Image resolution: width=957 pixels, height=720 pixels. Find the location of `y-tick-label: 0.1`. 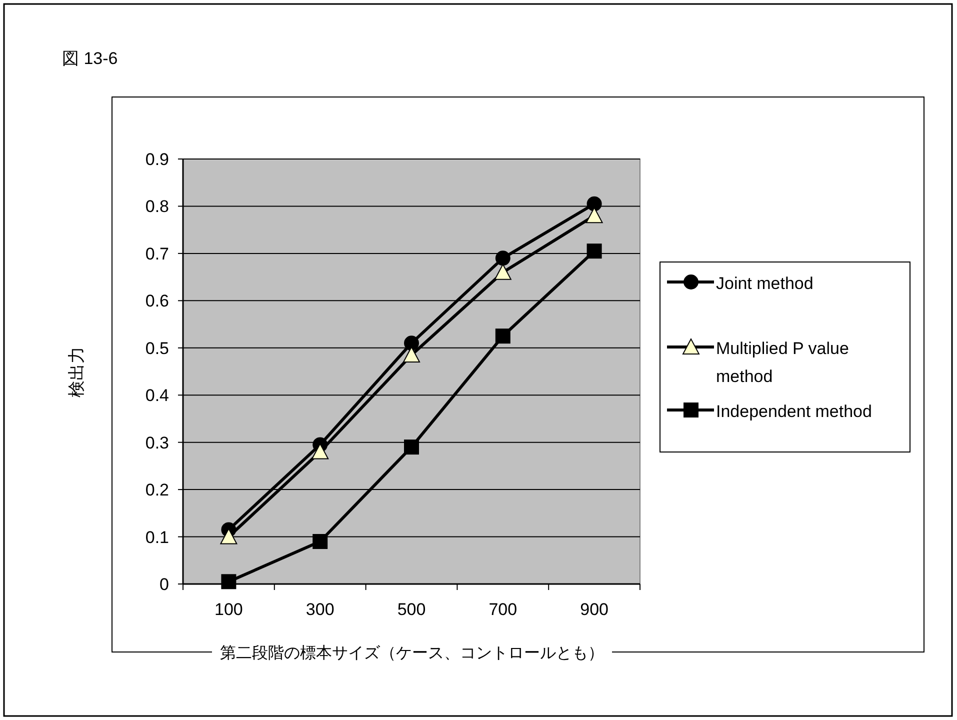

y-tick-label: 0.1 is located at coordinates (157, 537).